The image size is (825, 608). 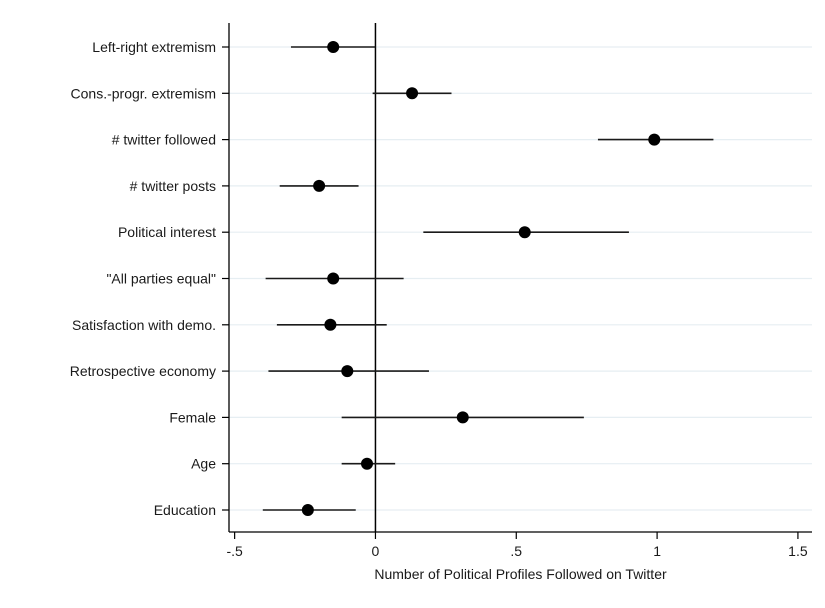 I want to click on category-label: Female, so click(x=192, y=417).